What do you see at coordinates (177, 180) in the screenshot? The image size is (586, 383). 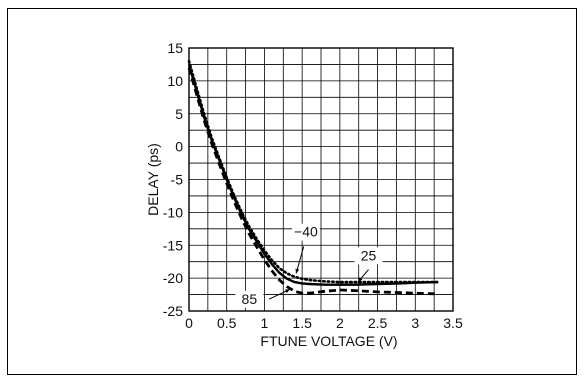 I see `y-tick-label: -5` at bounding box center [177, 180].